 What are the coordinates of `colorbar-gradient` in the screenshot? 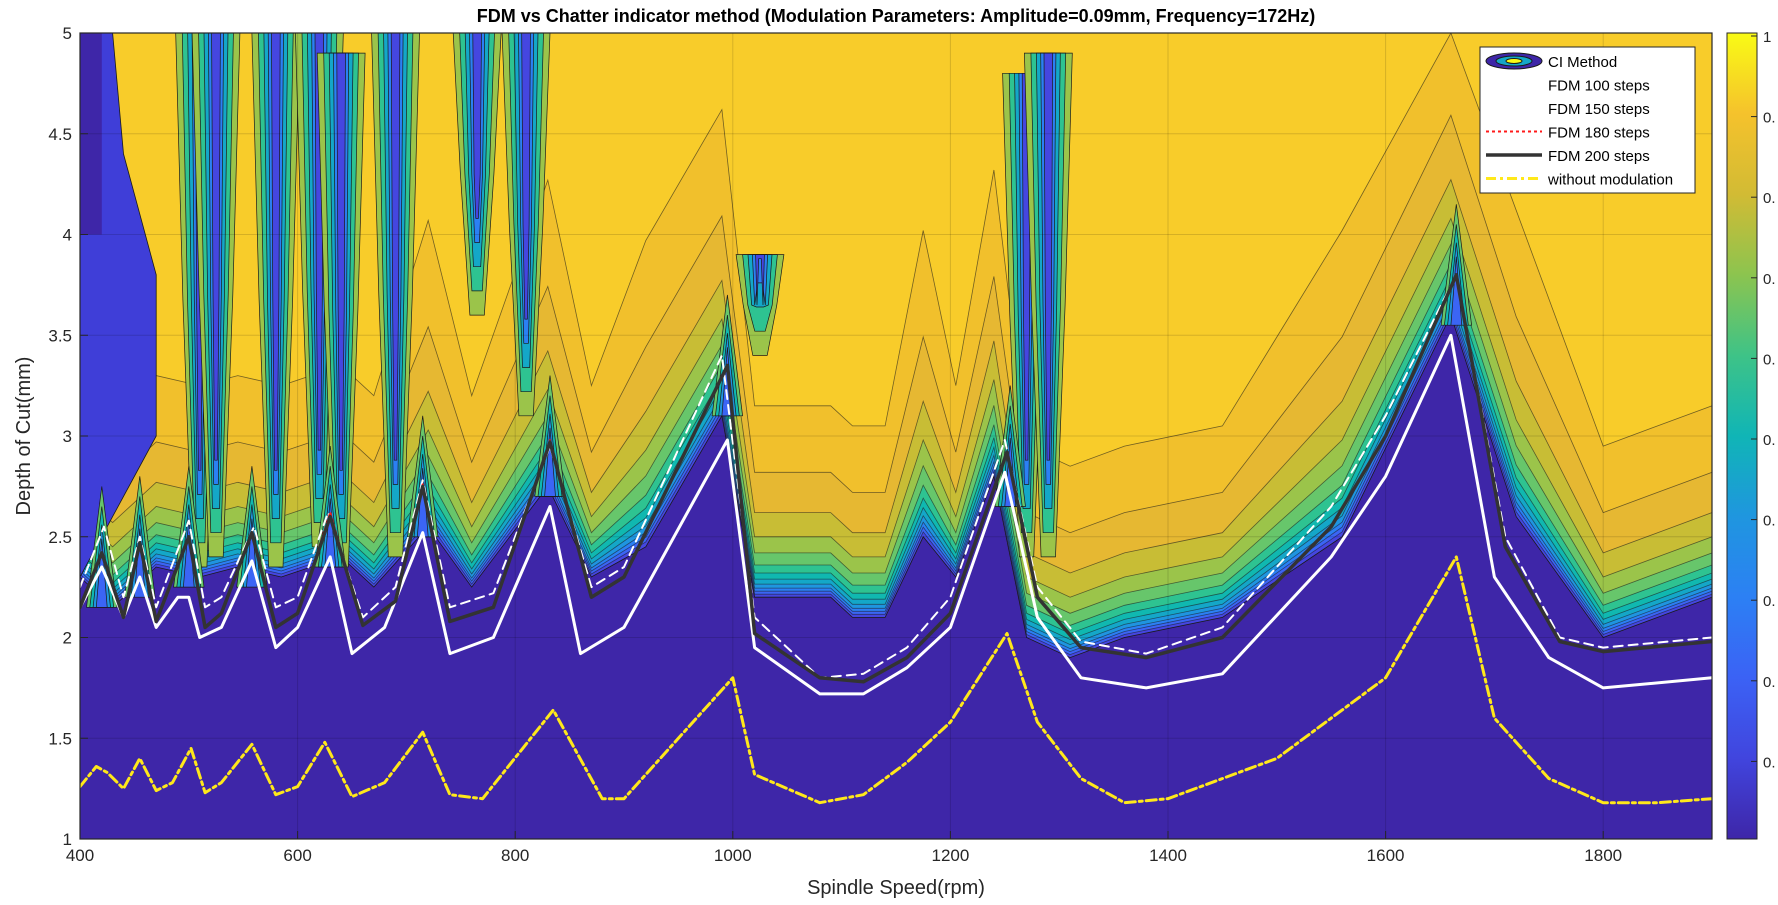 It's located at (1742, 436).